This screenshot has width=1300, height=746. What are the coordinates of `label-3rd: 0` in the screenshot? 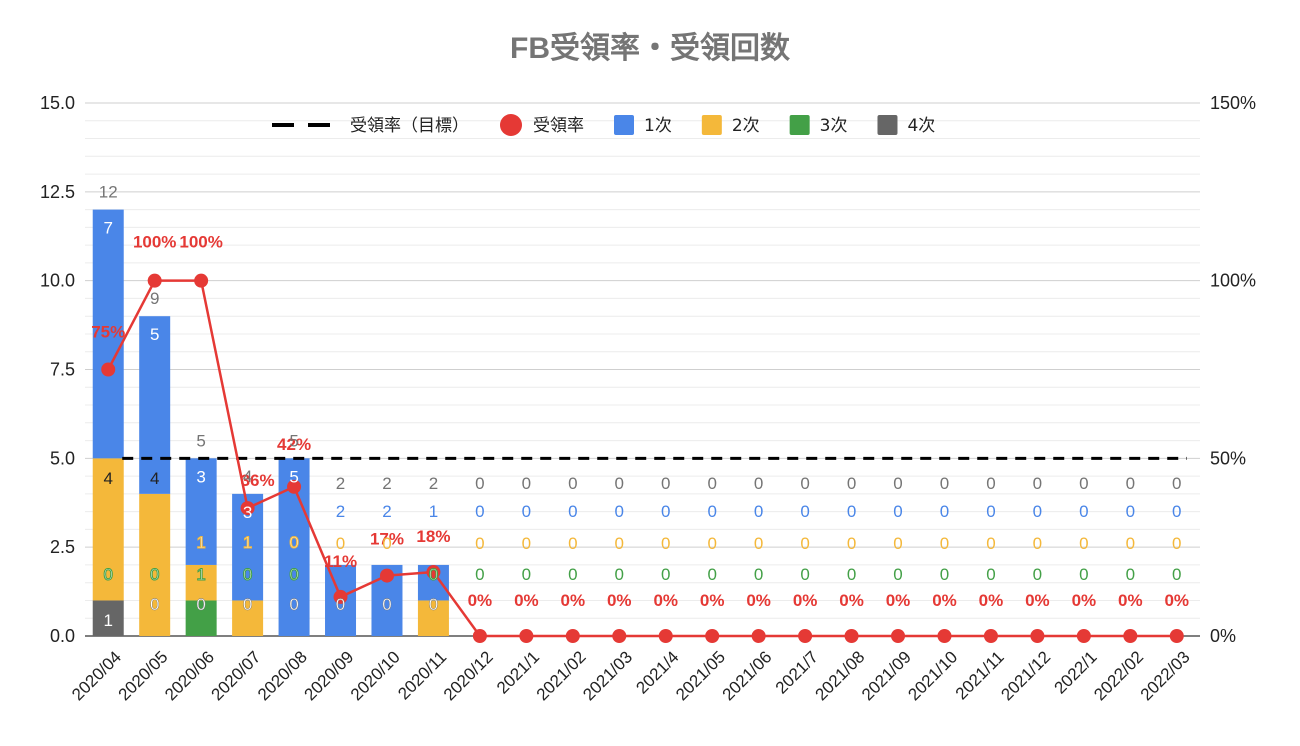 It's located at (340, 604).